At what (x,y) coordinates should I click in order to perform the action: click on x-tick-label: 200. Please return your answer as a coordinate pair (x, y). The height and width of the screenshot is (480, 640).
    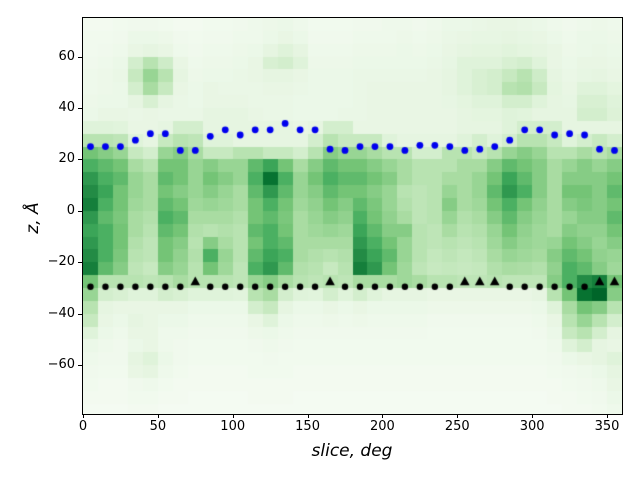
    Looking at the image, I should click on (382, 426).